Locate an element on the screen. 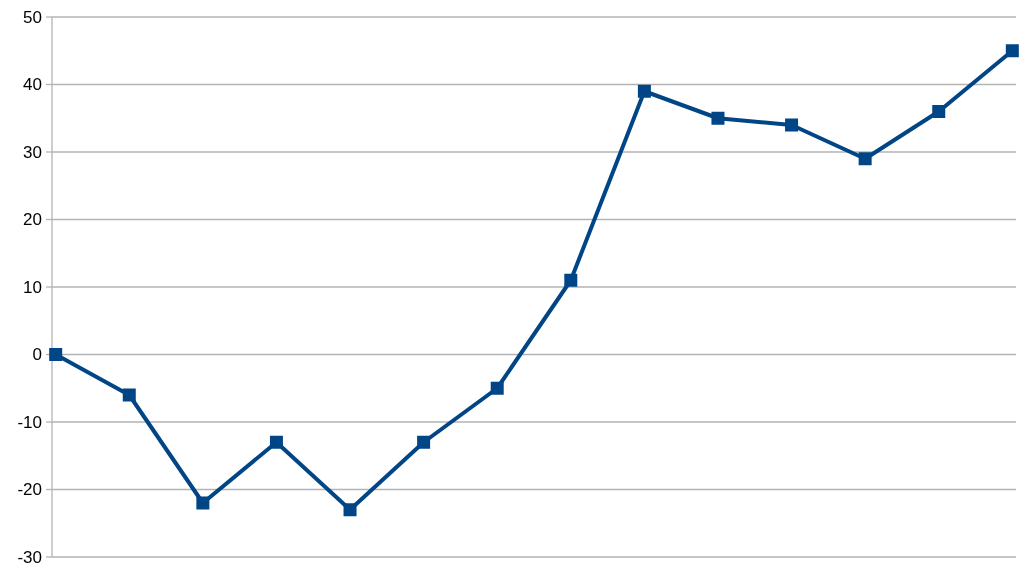  y-tick-label: 10 is located at coordinates (32, 287).